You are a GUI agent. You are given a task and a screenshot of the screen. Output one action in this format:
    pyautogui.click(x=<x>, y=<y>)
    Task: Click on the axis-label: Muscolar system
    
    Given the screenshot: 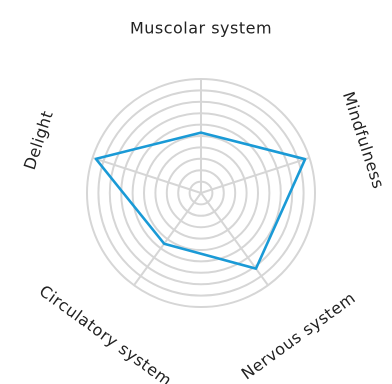 What is the action you would take?
    pyautogui.click(x=201, y=28)
    